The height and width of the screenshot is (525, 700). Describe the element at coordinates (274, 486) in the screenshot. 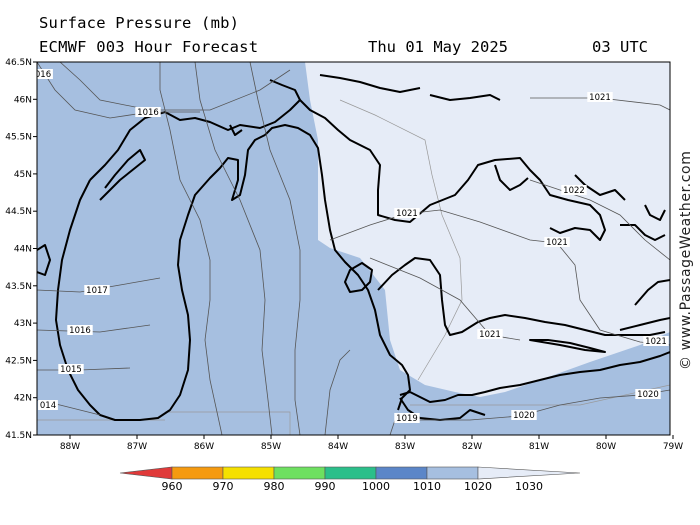

I see `legend-value-label: 980` at that location.